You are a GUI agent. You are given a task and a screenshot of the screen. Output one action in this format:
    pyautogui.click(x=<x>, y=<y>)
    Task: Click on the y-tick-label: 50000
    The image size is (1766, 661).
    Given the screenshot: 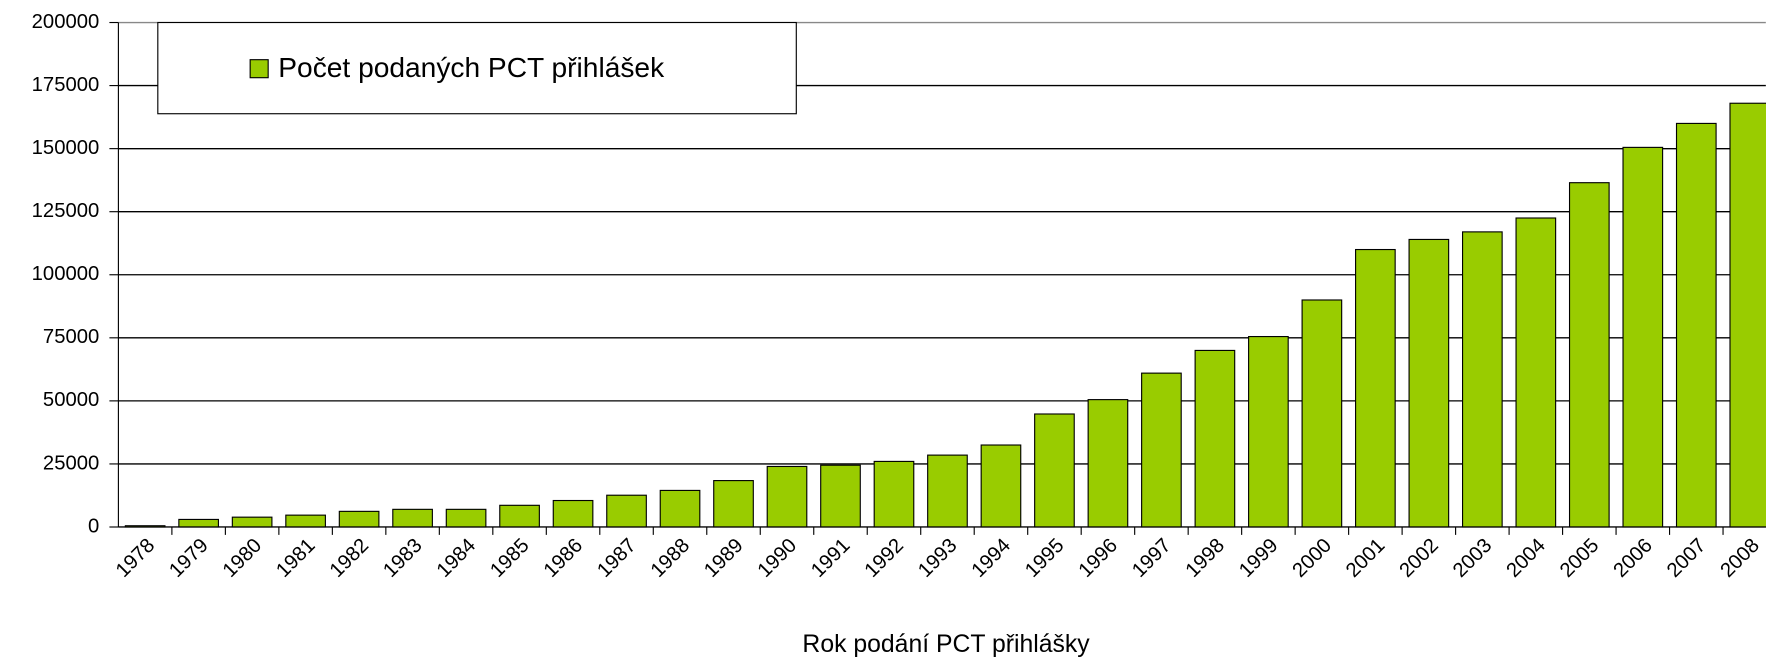 What is the action you would take?
    pyautogui.click(x=71, y=400)
    